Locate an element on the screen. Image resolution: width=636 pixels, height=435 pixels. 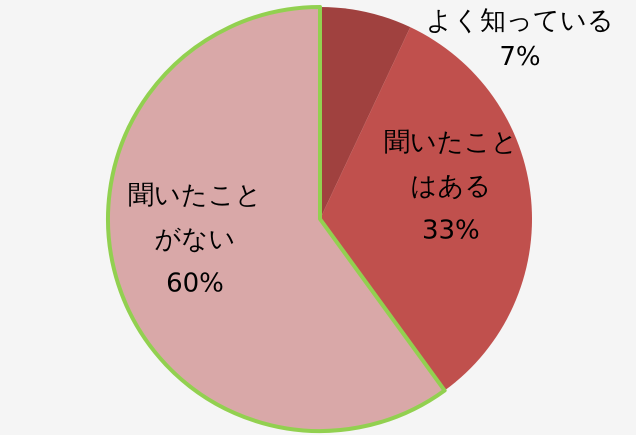
data-label: 33% is located at coordinates (451, 231).